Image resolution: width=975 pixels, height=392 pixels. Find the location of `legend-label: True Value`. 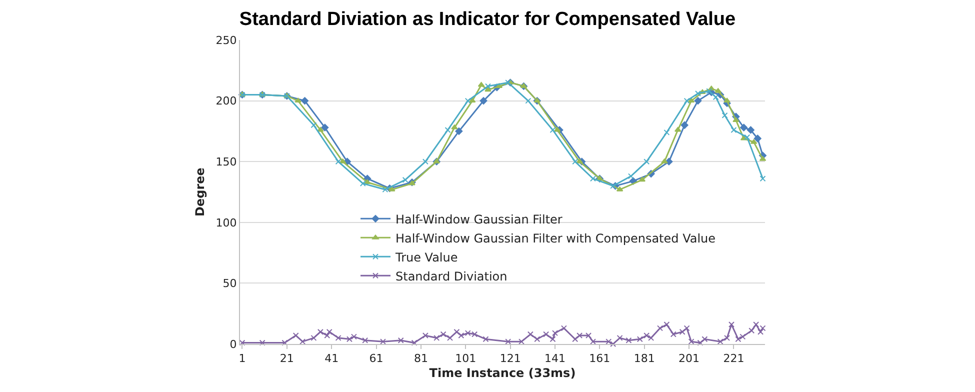

legend-label: True Value is located at coordinates (426, 257).